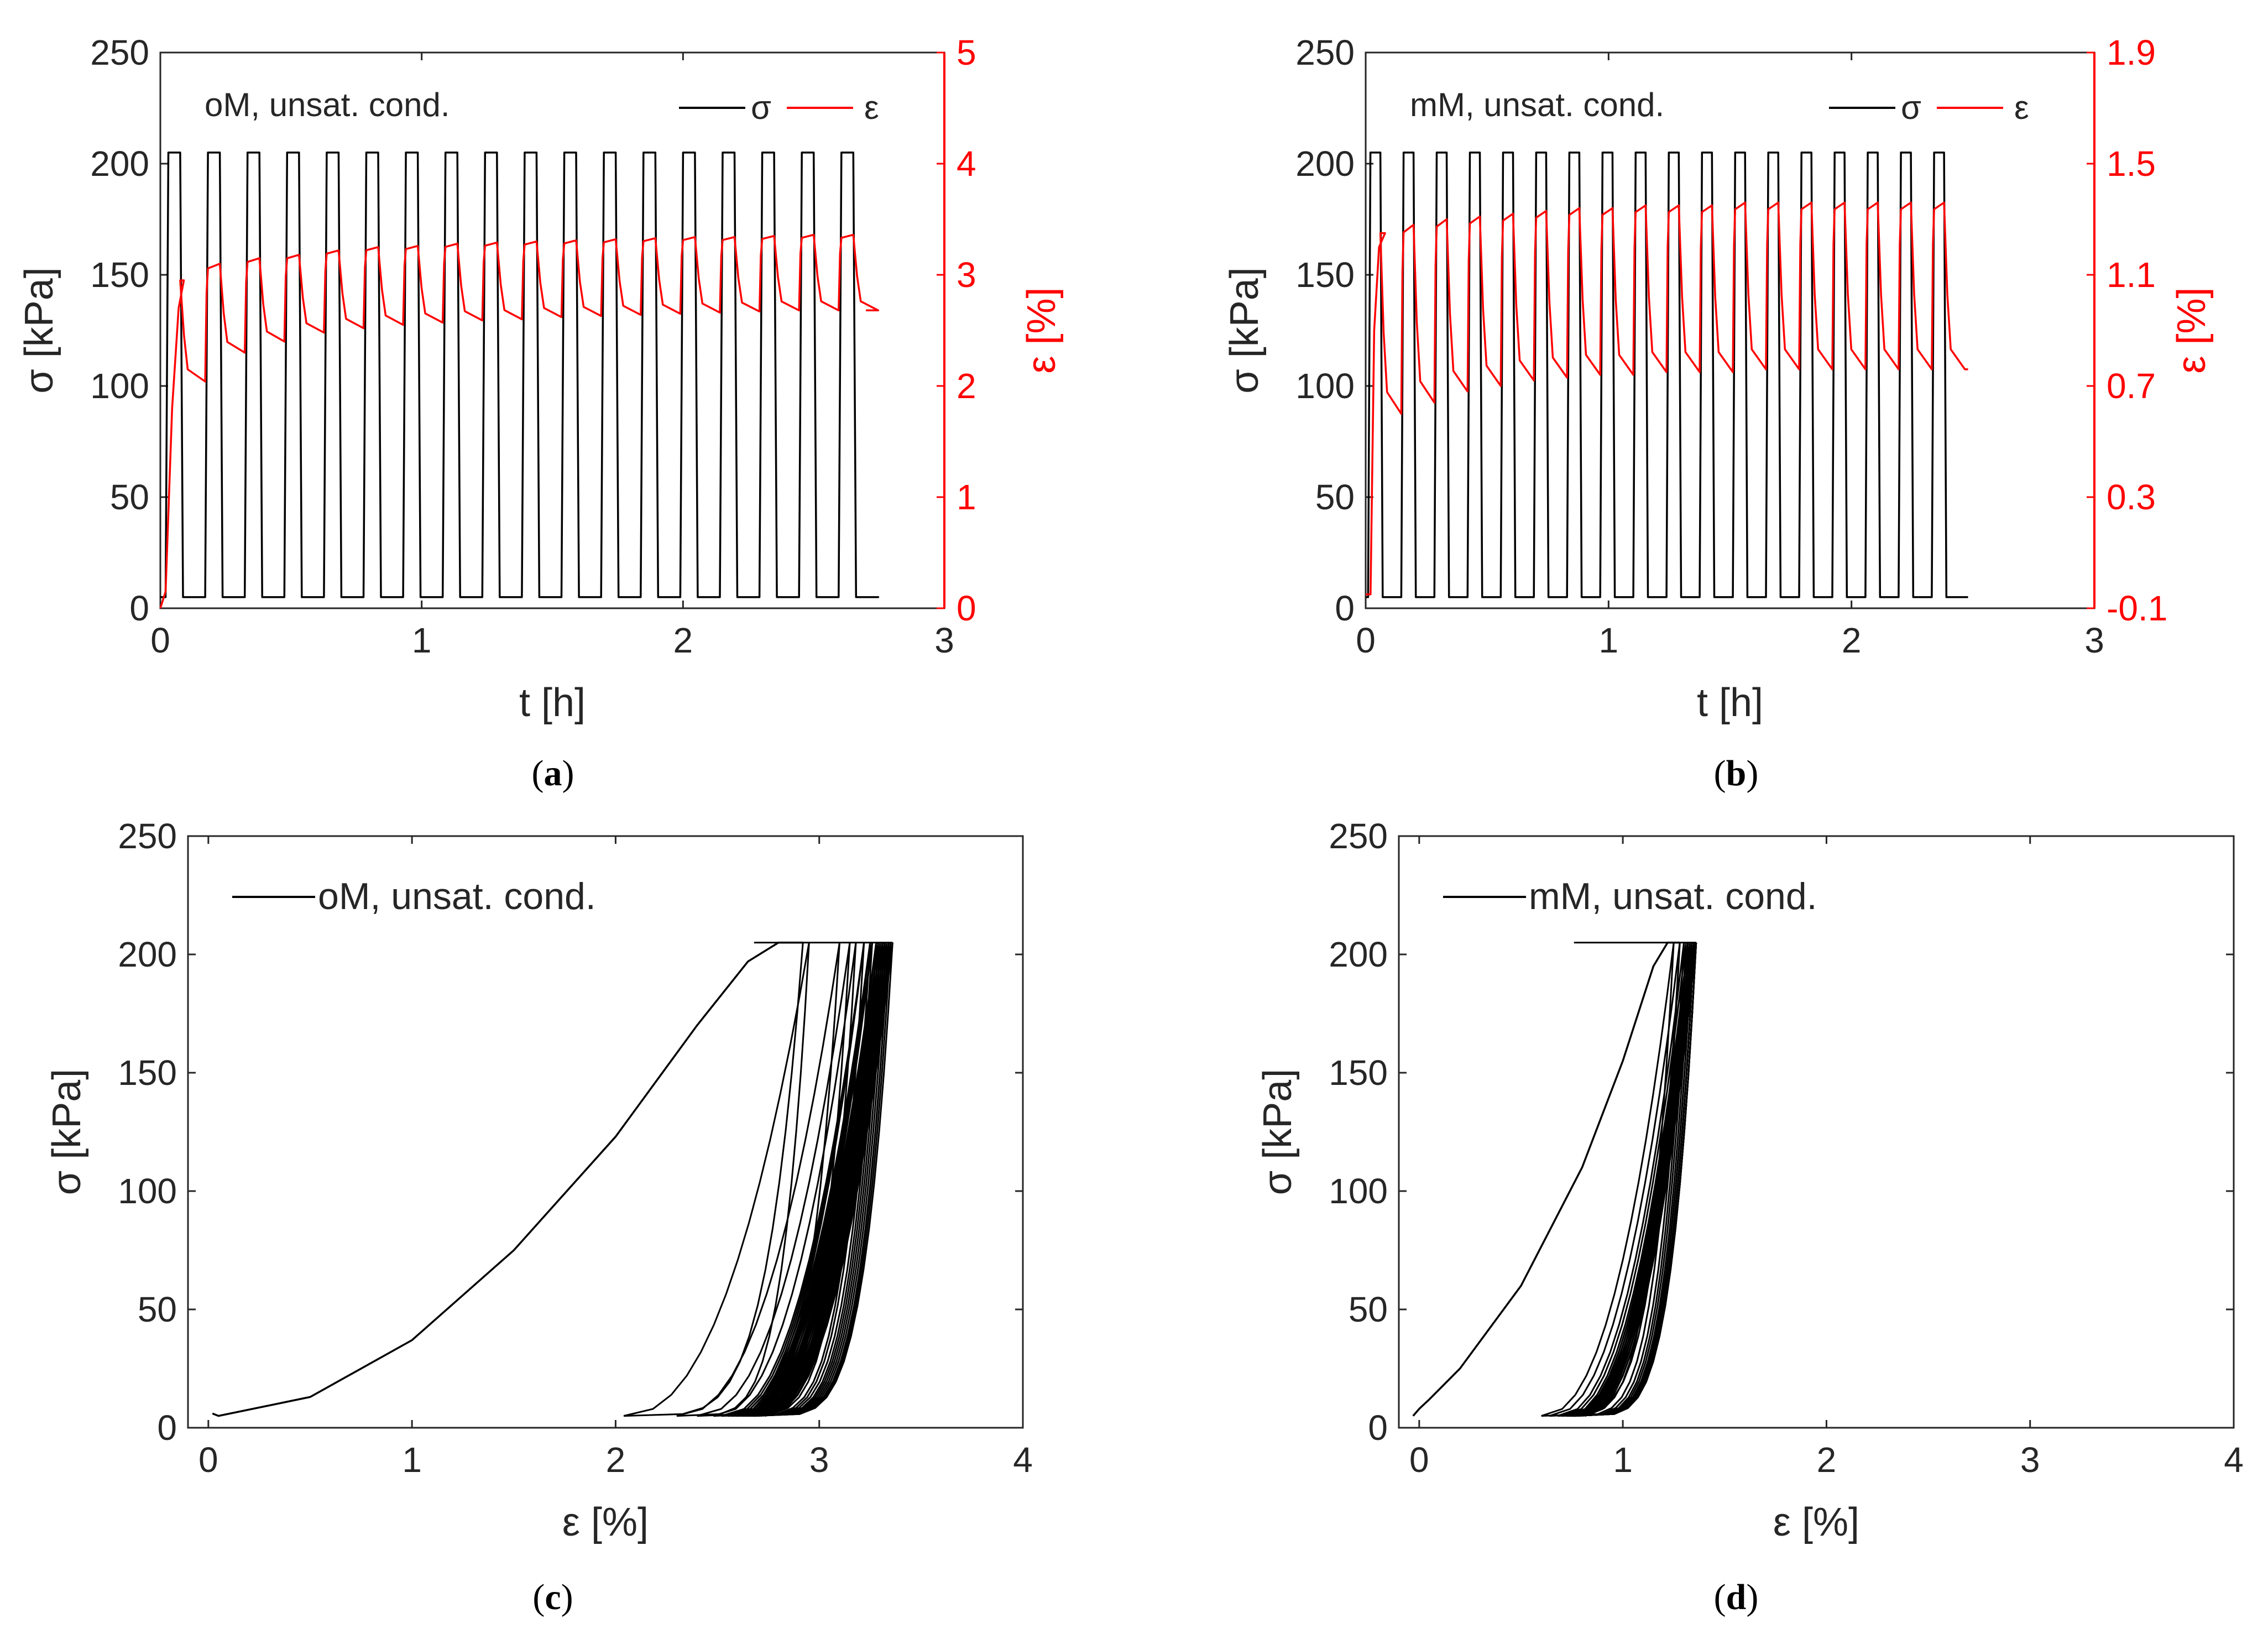 Image resolution: width=2268 pixels, height=1634 pixels. I want to click on caption-letter: a, so click(553, 773).